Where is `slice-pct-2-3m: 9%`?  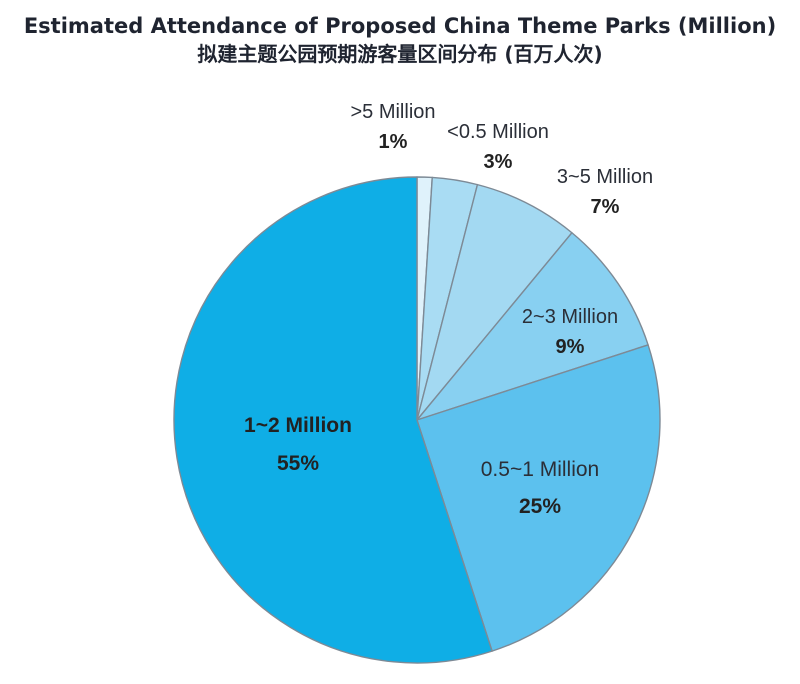
slice-pct-2-3m: 9% is located at coordinates (570, 347).